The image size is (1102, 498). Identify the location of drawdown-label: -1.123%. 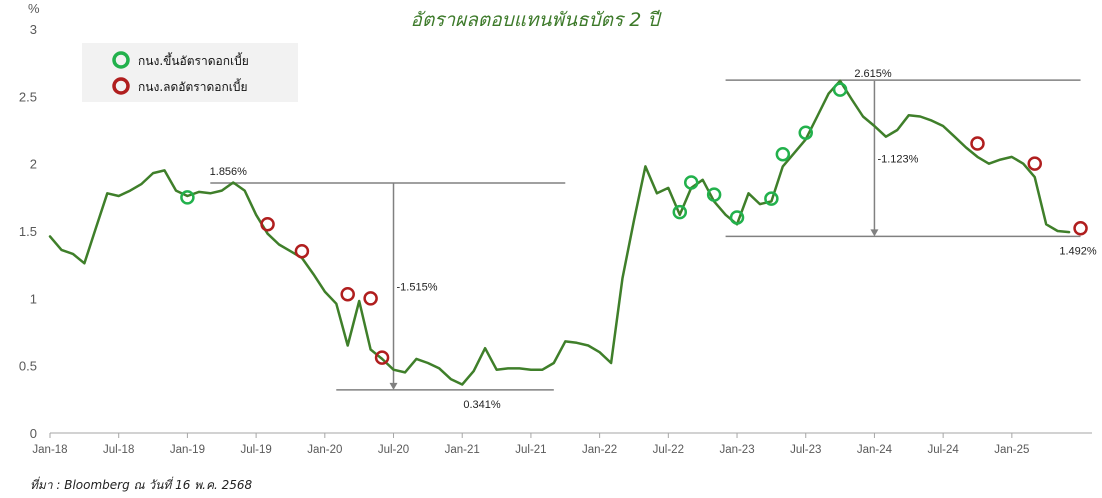
(897, 160).